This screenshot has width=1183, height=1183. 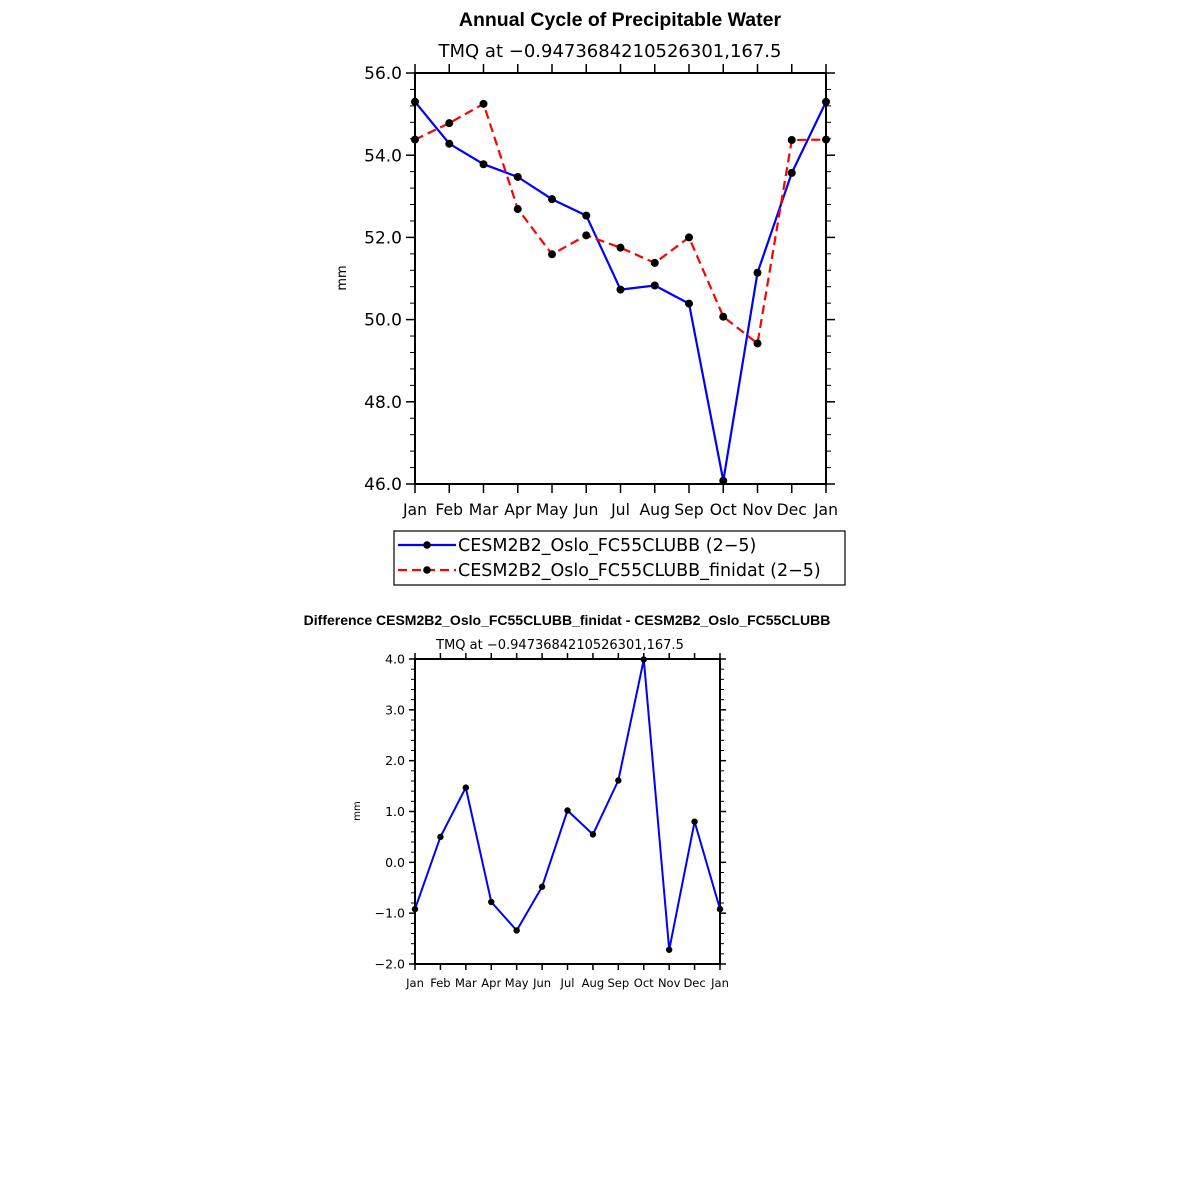 What do you see at coordinates (383, 485) in the screenshot?
I see `y-tick-label: 46.0` at bounding box center [383, 485].